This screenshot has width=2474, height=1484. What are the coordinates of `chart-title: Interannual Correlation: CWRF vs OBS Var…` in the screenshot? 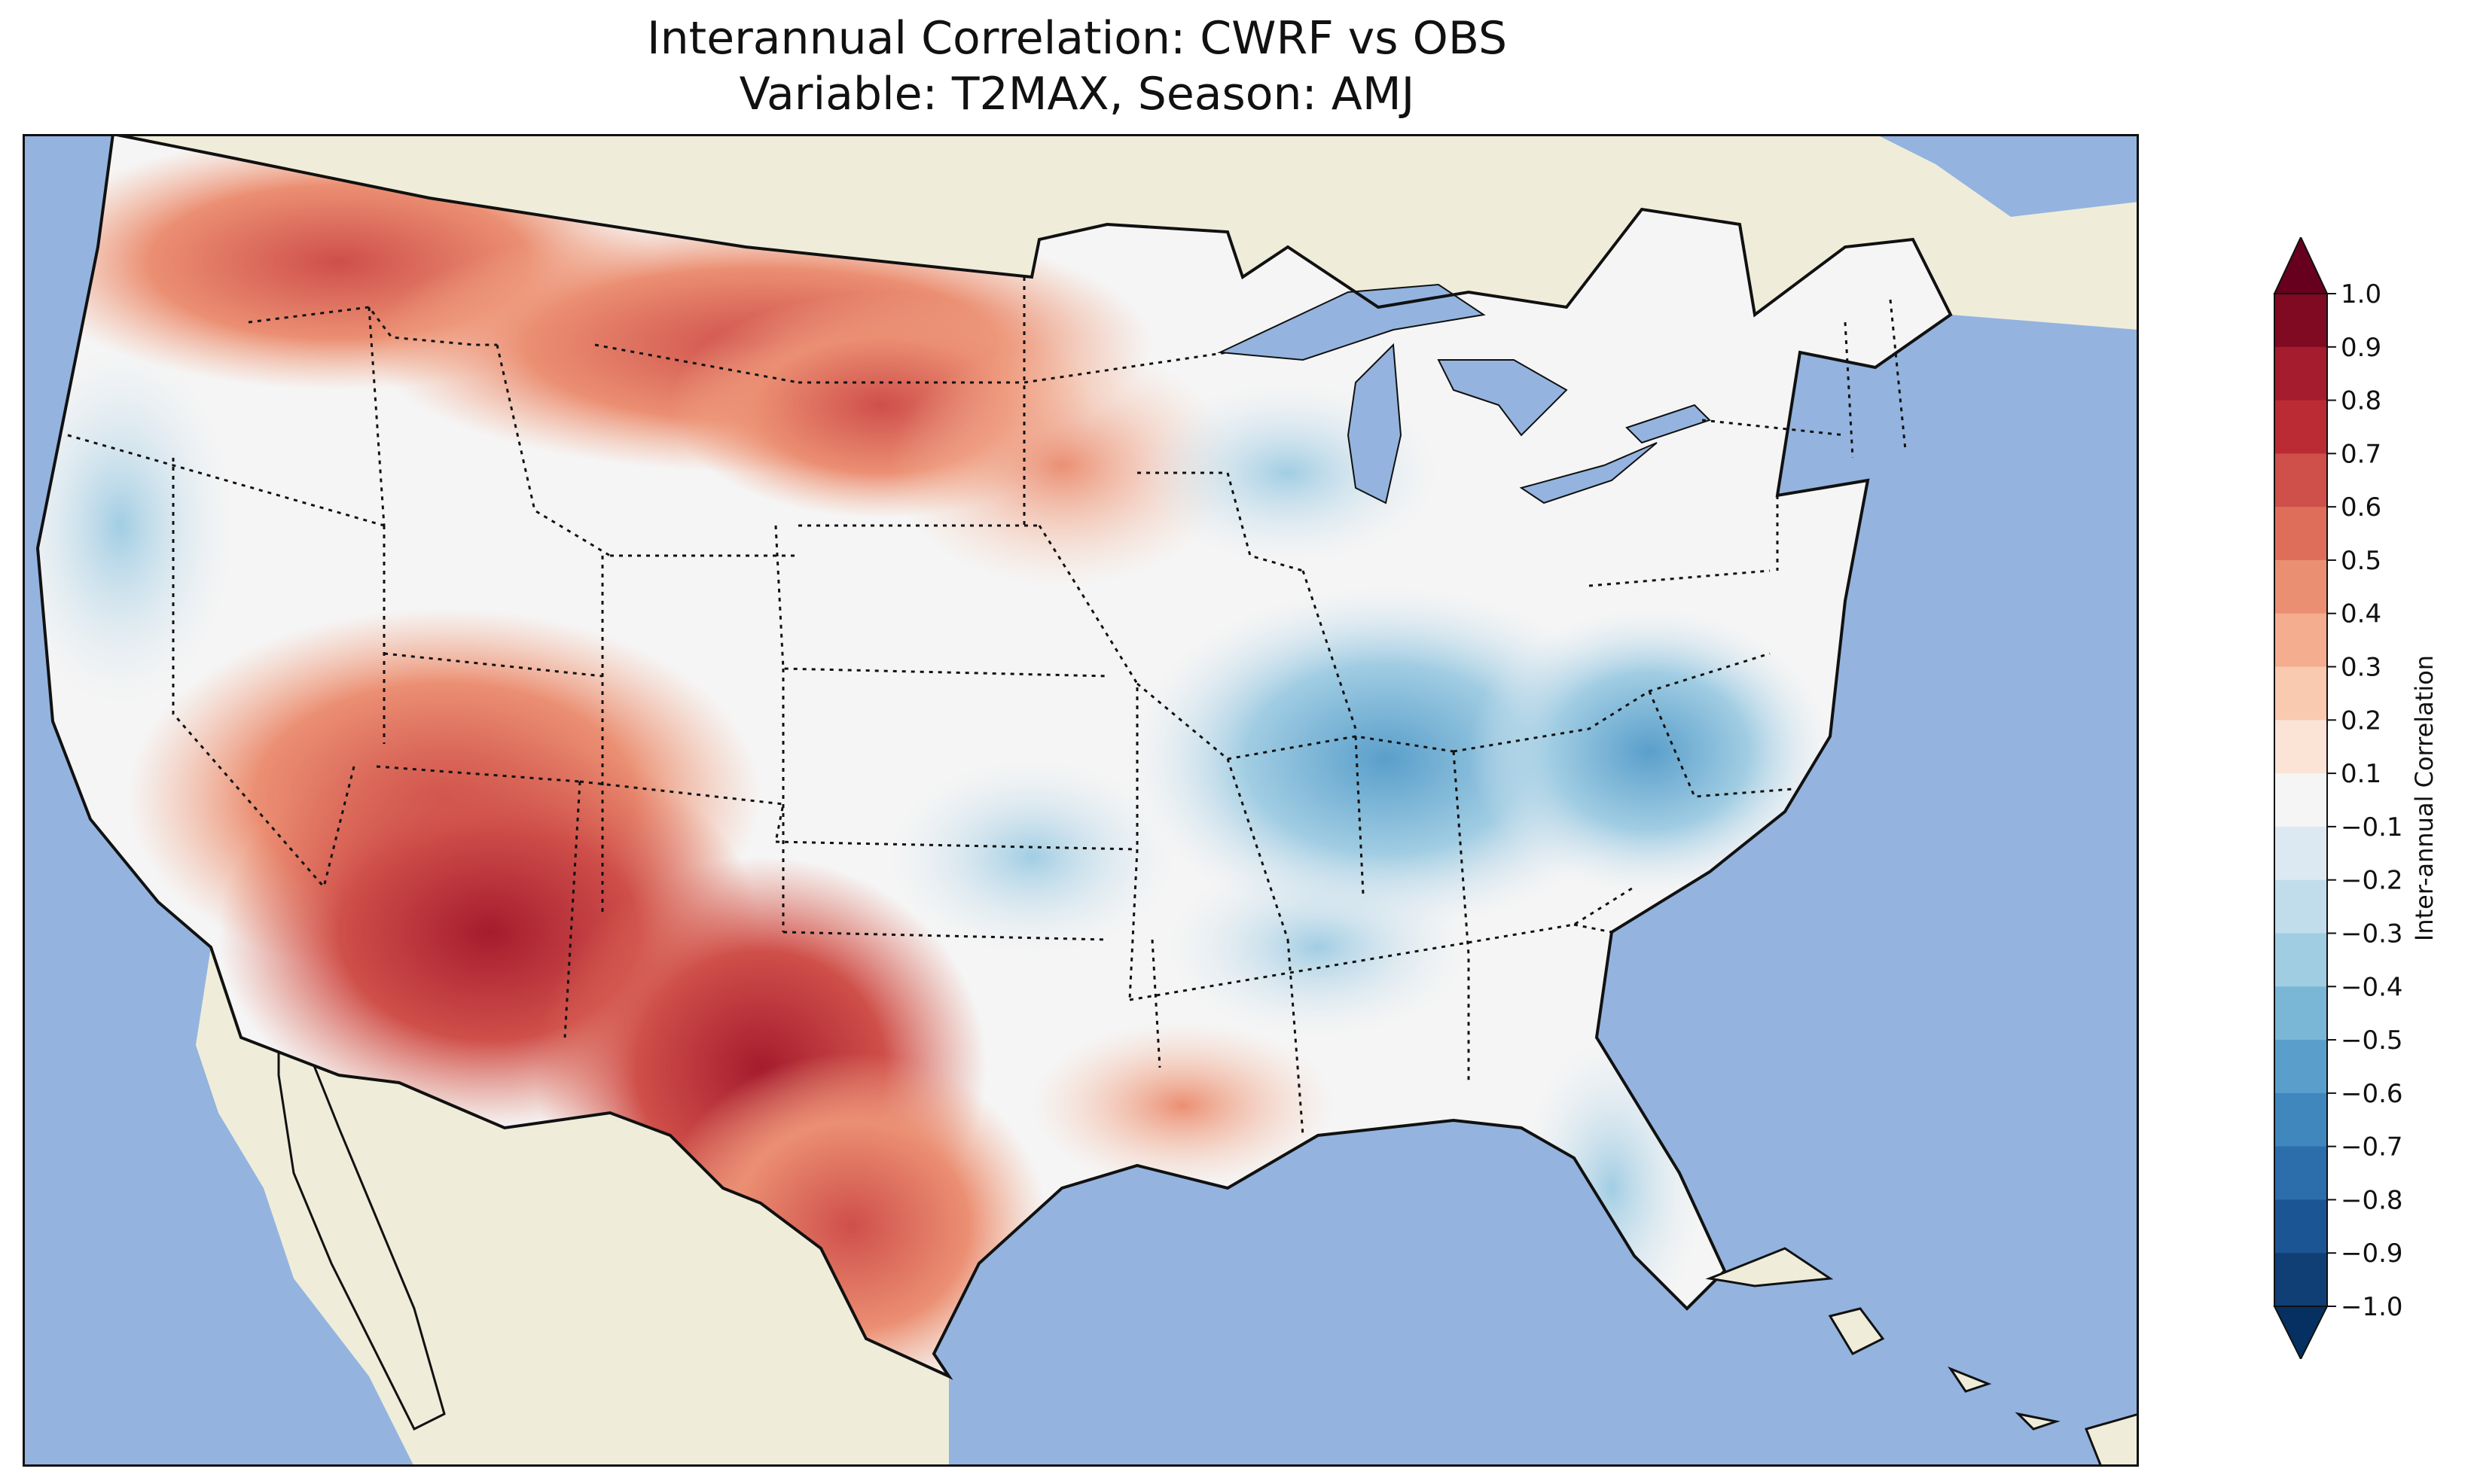 It's located at (1077, 66).